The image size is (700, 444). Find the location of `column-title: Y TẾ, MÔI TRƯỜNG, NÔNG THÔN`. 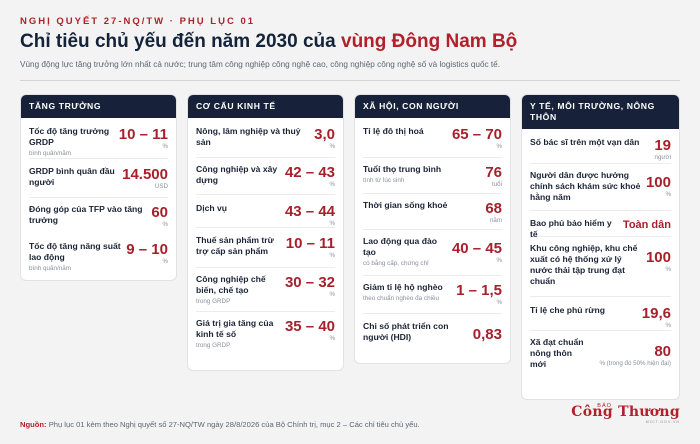

column-title: Y TẾ, MÔI TRƯỜNG, NÔNG THÔN is located at coordinates (600, 112).